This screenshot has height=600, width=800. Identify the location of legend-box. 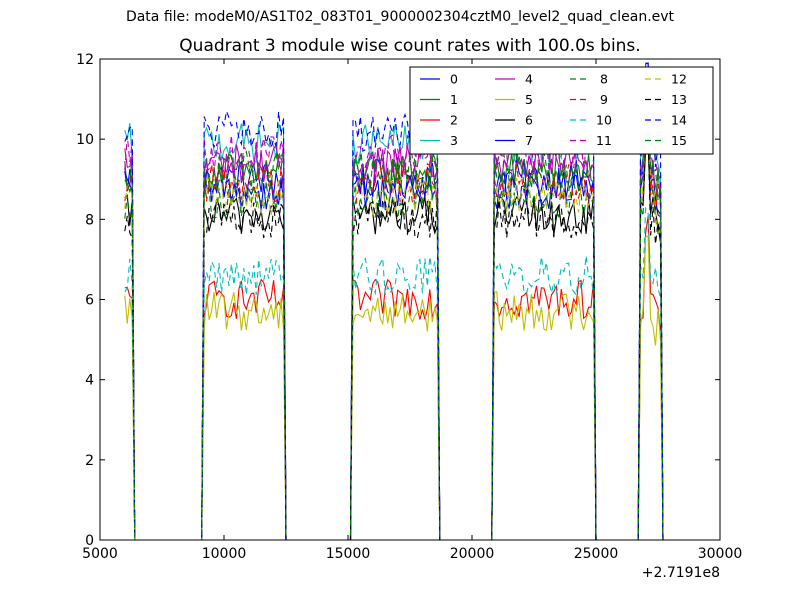
(561, 110).